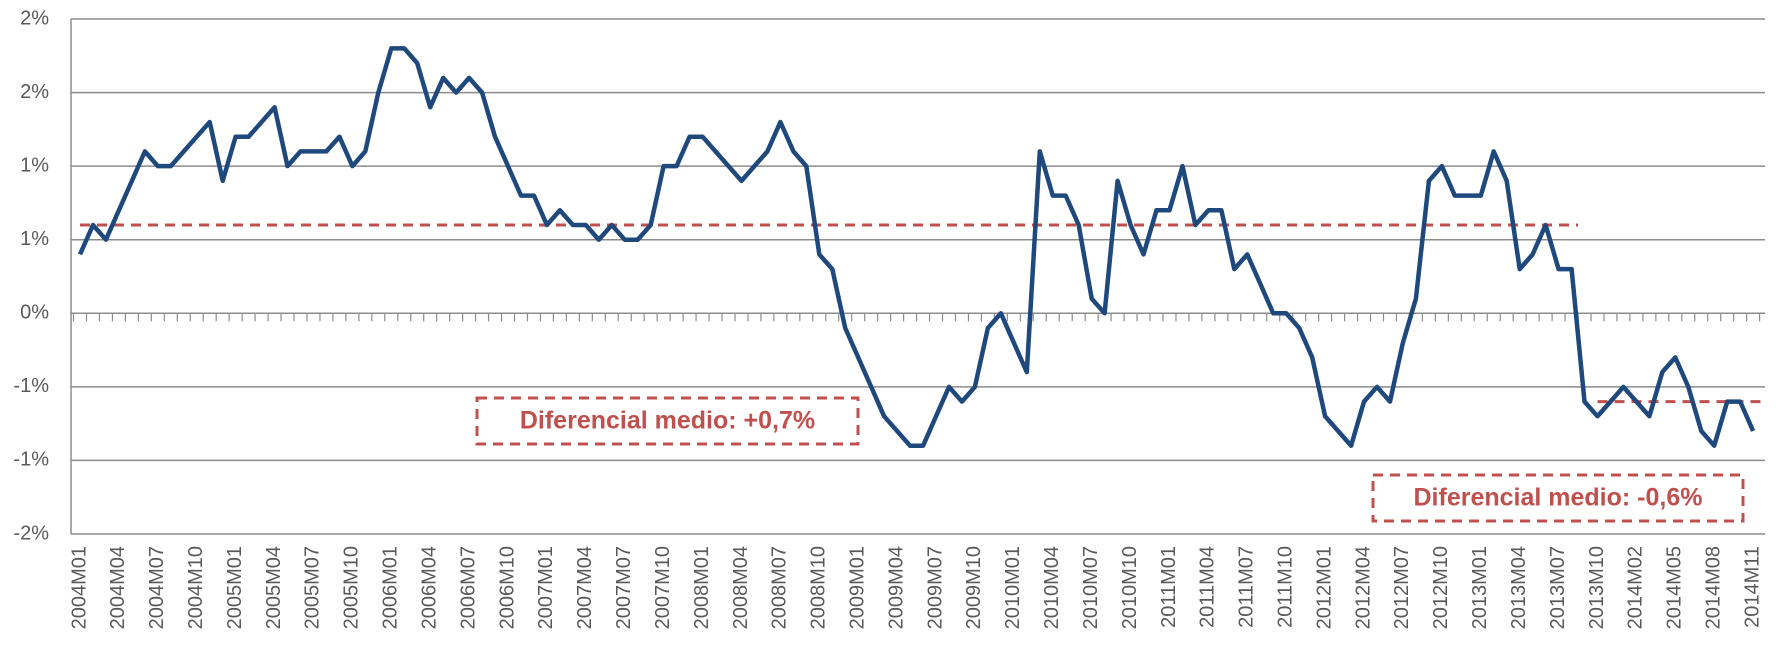 This screenshot has width=1781, height=655. Describe the element at coordinates (1558, 587) in the screenshot. I see `x-tick-label: 2013M07` at that location.